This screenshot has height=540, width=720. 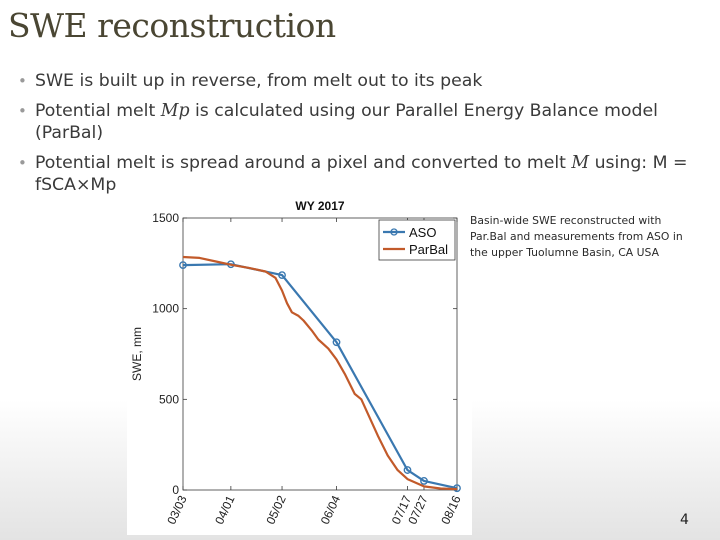 What do you see at coordinates (394, 232) in the screenshot?
I see `legend-marker-aso` at bounding box center [394, 232].